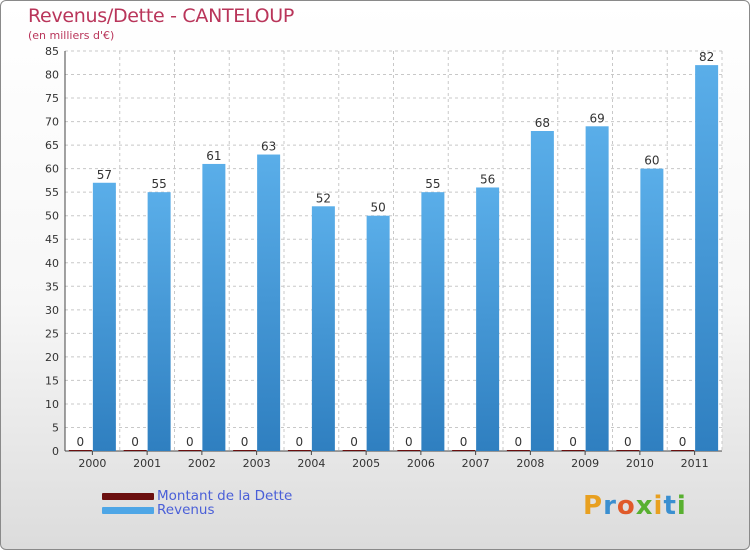 The width and height of the screenshot is (750, 550). Describe the element at coordinates (55, 451) in the screenshot. I see `y-tick-label: 0` at that location.